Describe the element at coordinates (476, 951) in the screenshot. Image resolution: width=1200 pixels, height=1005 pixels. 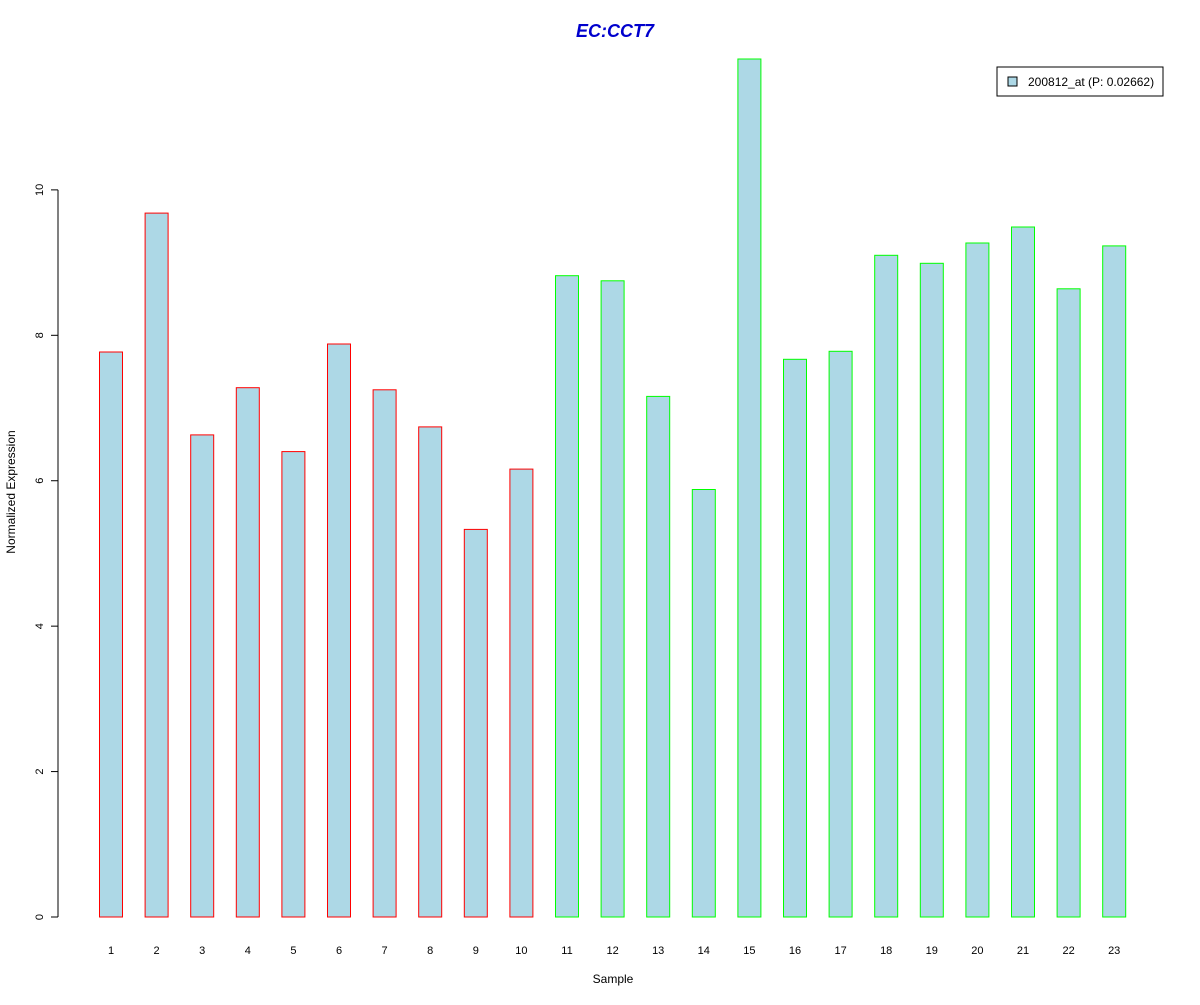
I see `x-tick-label: 9` at that location.